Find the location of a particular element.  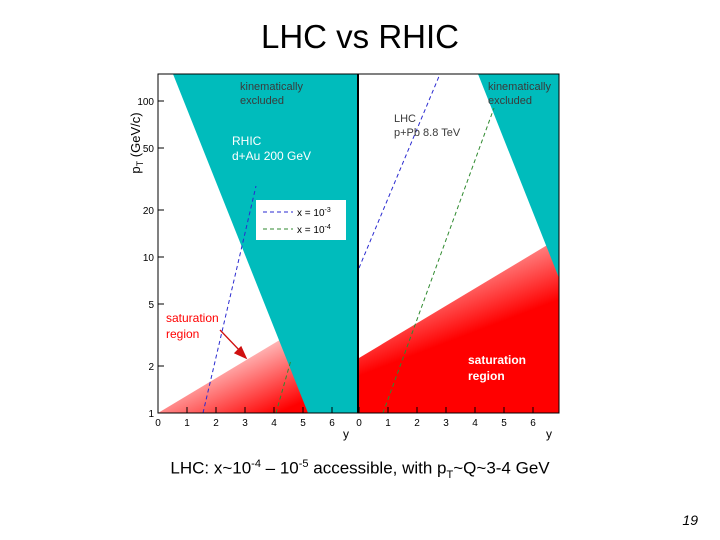

y-tick-label: 50 is located at coordinates (149, 149).